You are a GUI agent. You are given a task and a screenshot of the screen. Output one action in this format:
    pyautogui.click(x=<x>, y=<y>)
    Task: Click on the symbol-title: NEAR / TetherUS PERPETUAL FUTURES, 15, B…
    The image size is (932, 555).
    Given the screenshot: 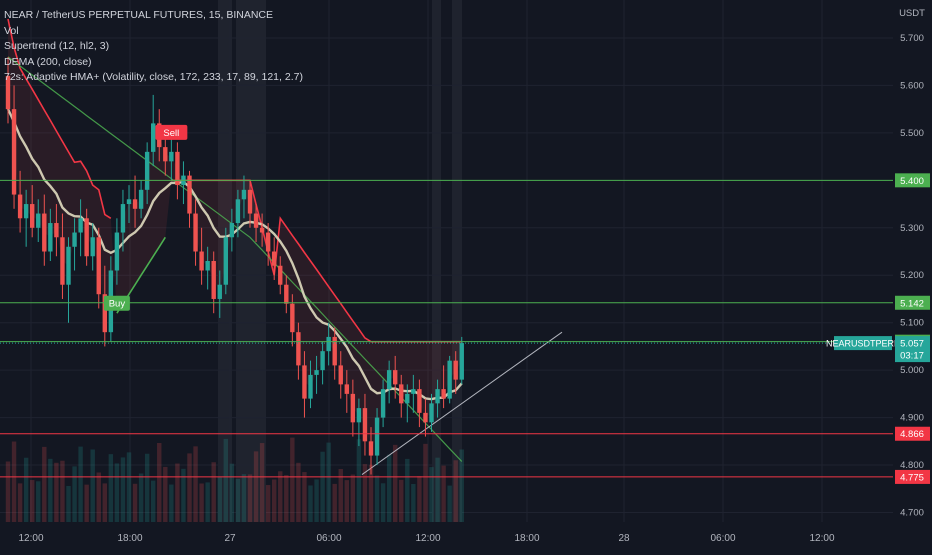 What is the action you would take?
    pyautogui.click(x=138, y=15)
    